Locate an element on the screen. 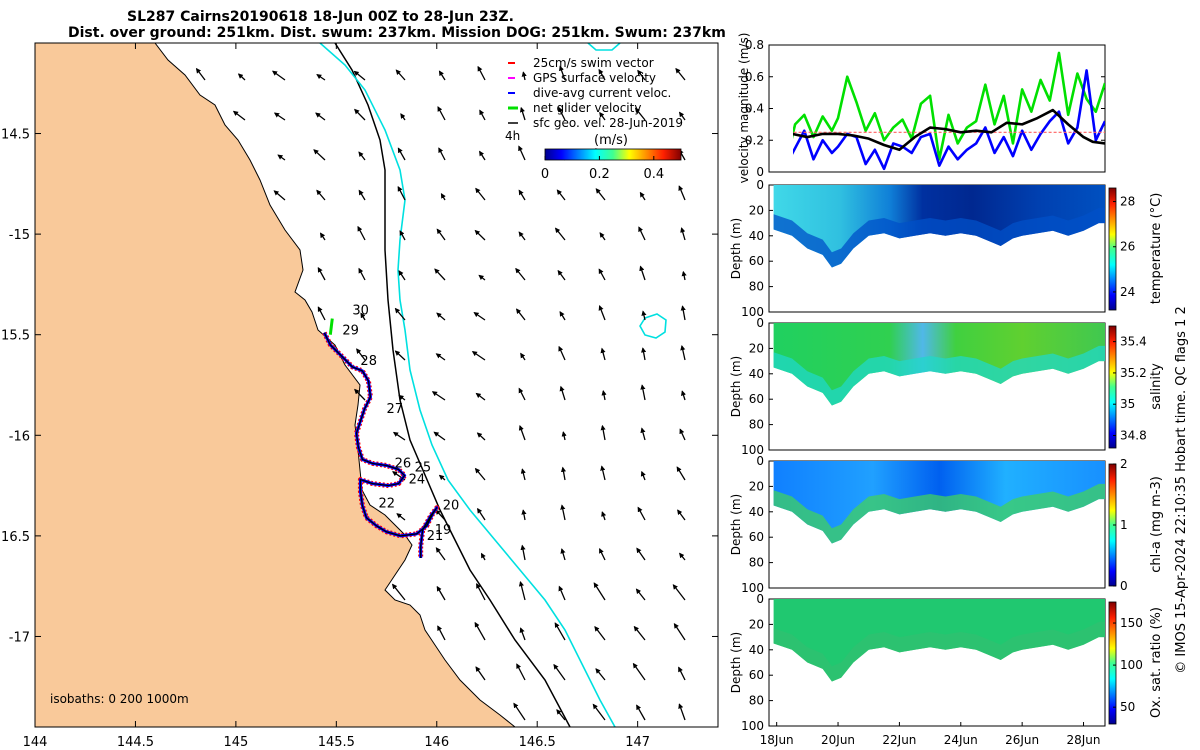 Image resolution: width=1200 pixels, height=750 pixels. day-label: 26 is located at coordinates (403, 463).